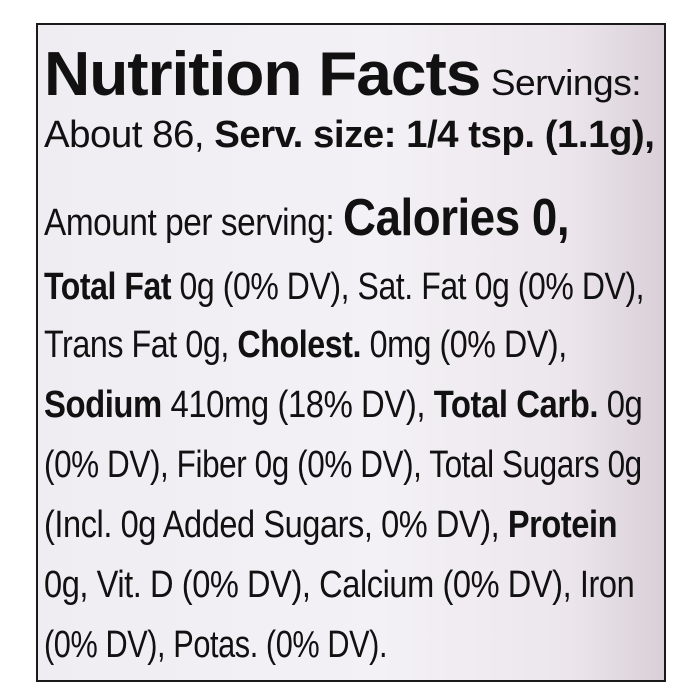 The width and height of the screenshot is (700, 700). Describe the element at coordinates (108, 287) in the screenshot. I see `nutrient-name: Total Fat` at that location.